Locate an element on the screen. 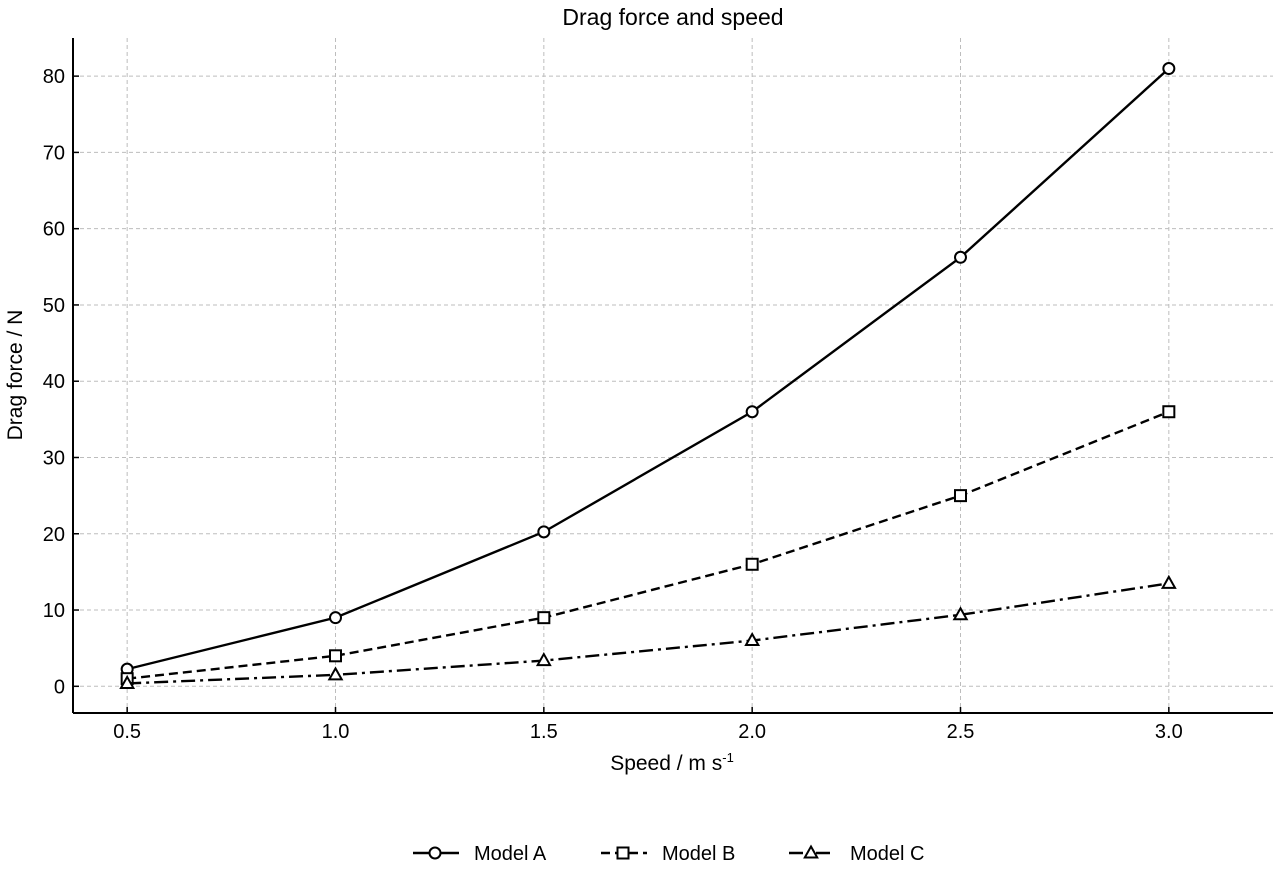 Image resolution: width=1280 pixels, height=880 pixels. x-axis-title-superscript: -1 is located at coordinates (728, 757).